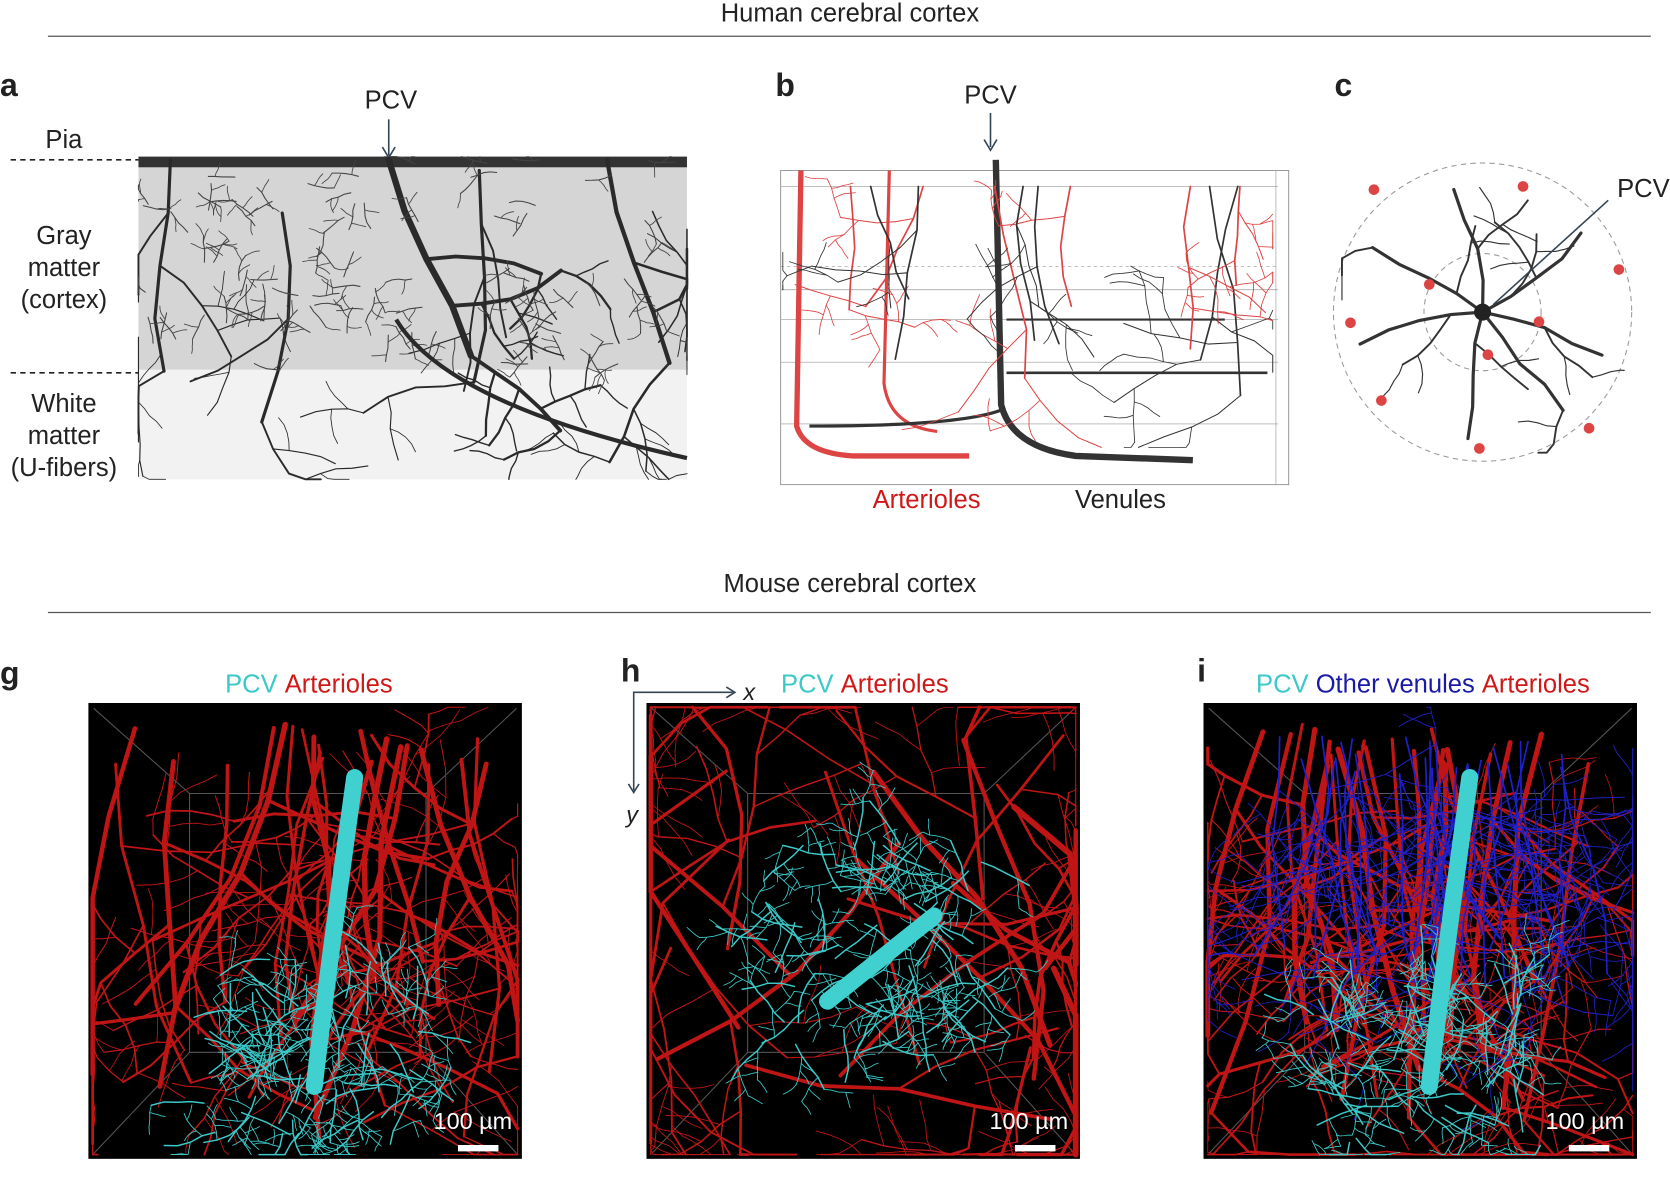 The image size is (1670, 1182). What do you see at coordinates (850, 13) in the screenshot?
I see `section-title: Human cerebral cortex` at bounding box center [850, 13].